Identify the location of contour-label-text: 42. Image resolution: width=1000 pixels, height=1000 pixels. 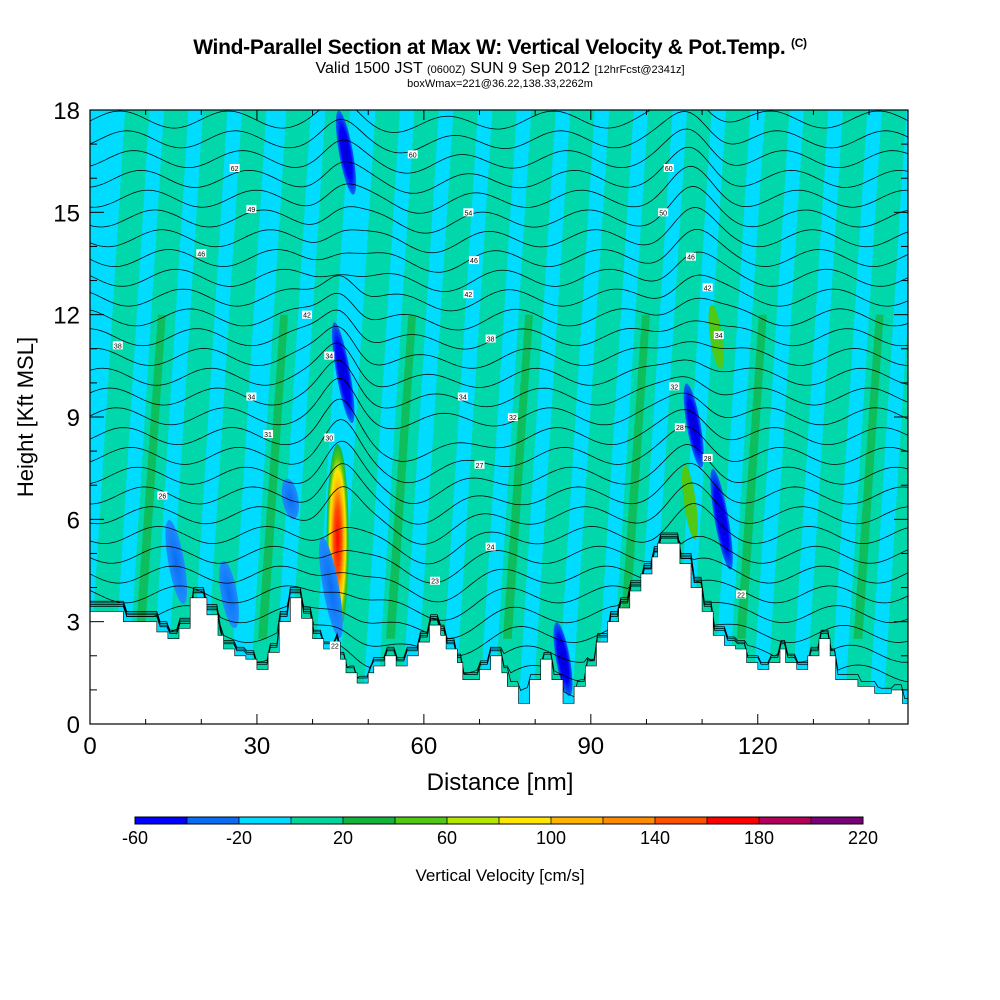
(708, 288).